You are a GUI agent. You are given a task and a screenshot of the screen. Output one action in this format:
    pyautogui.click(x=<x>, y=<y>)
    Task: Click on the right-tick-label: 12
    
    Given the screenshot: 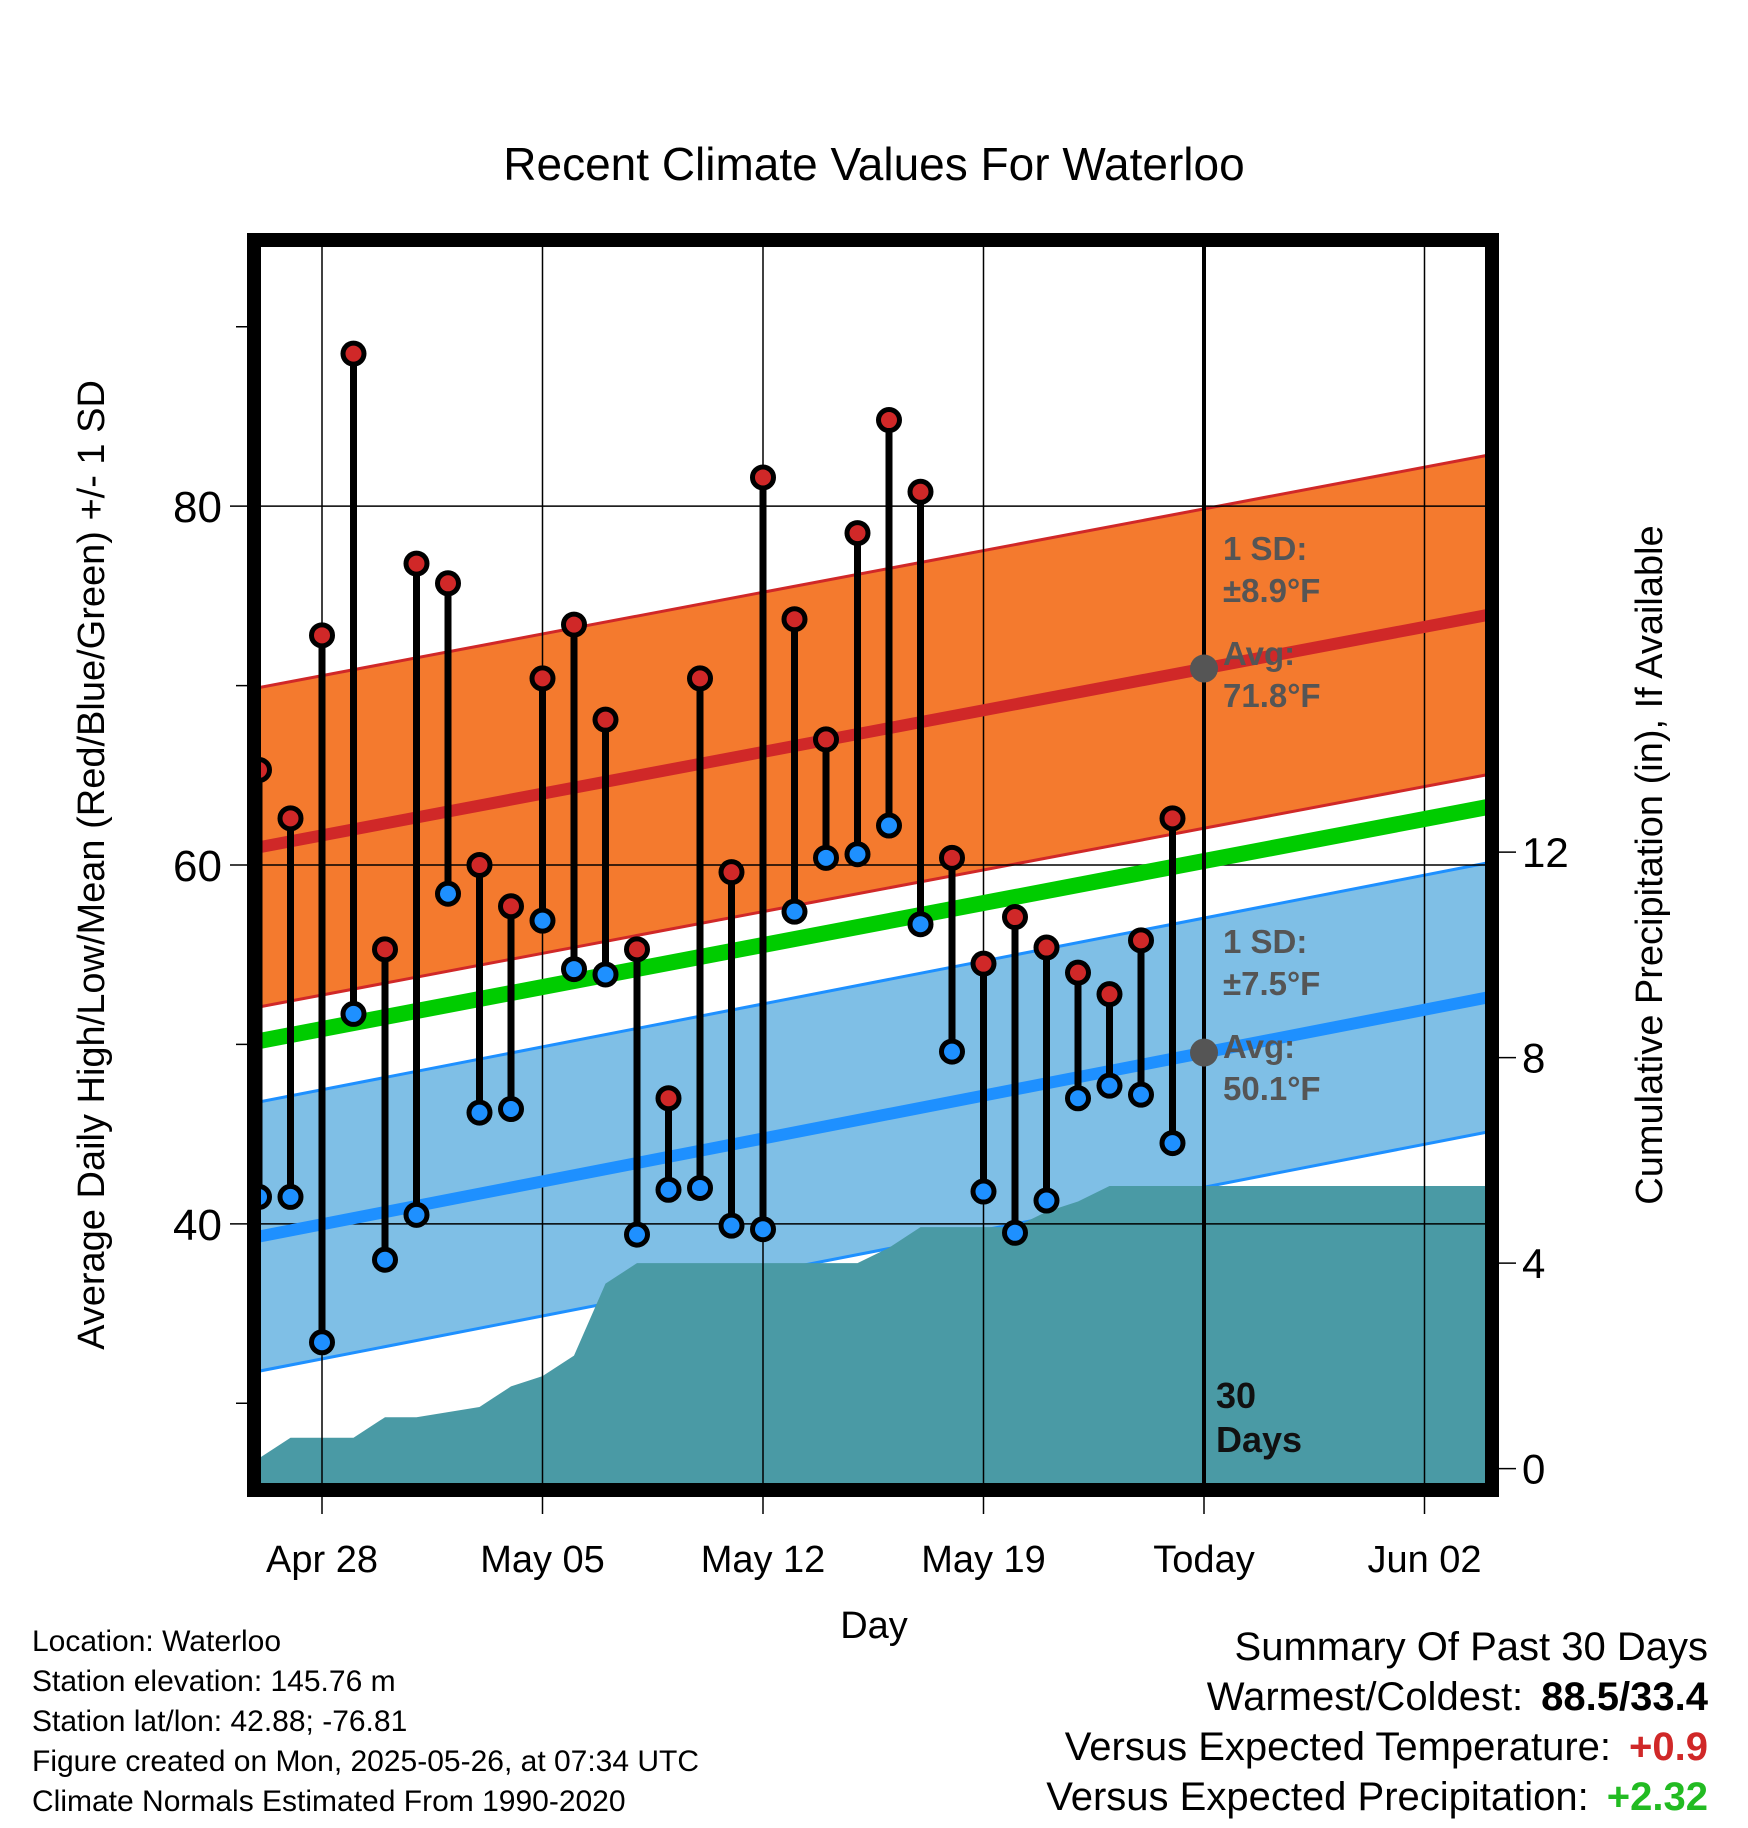 What is the action you would take?
    pyautogui.click(x=1545, y=852)
    